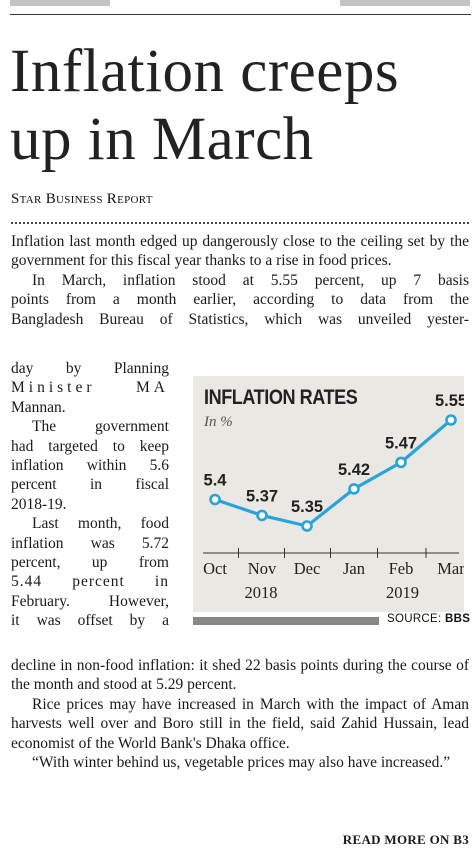 The height and width of the screenshot is (854, 475). What do you see at coordinates (416, 619) in the screenshot?
I see `source-label: SOURCE:` at bounding box center [416, 619].